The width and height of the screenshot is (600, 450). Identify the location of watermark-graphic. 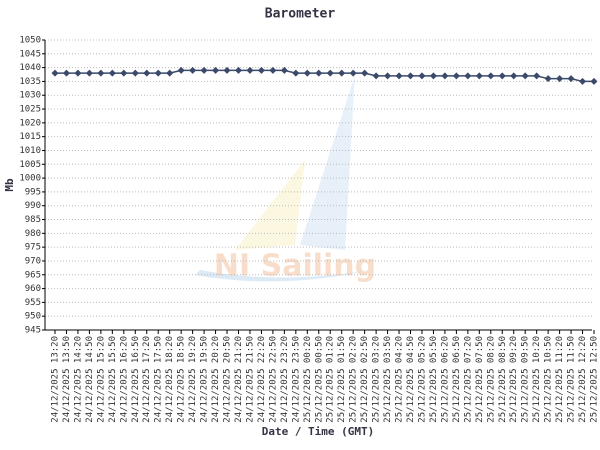
(282, 178).